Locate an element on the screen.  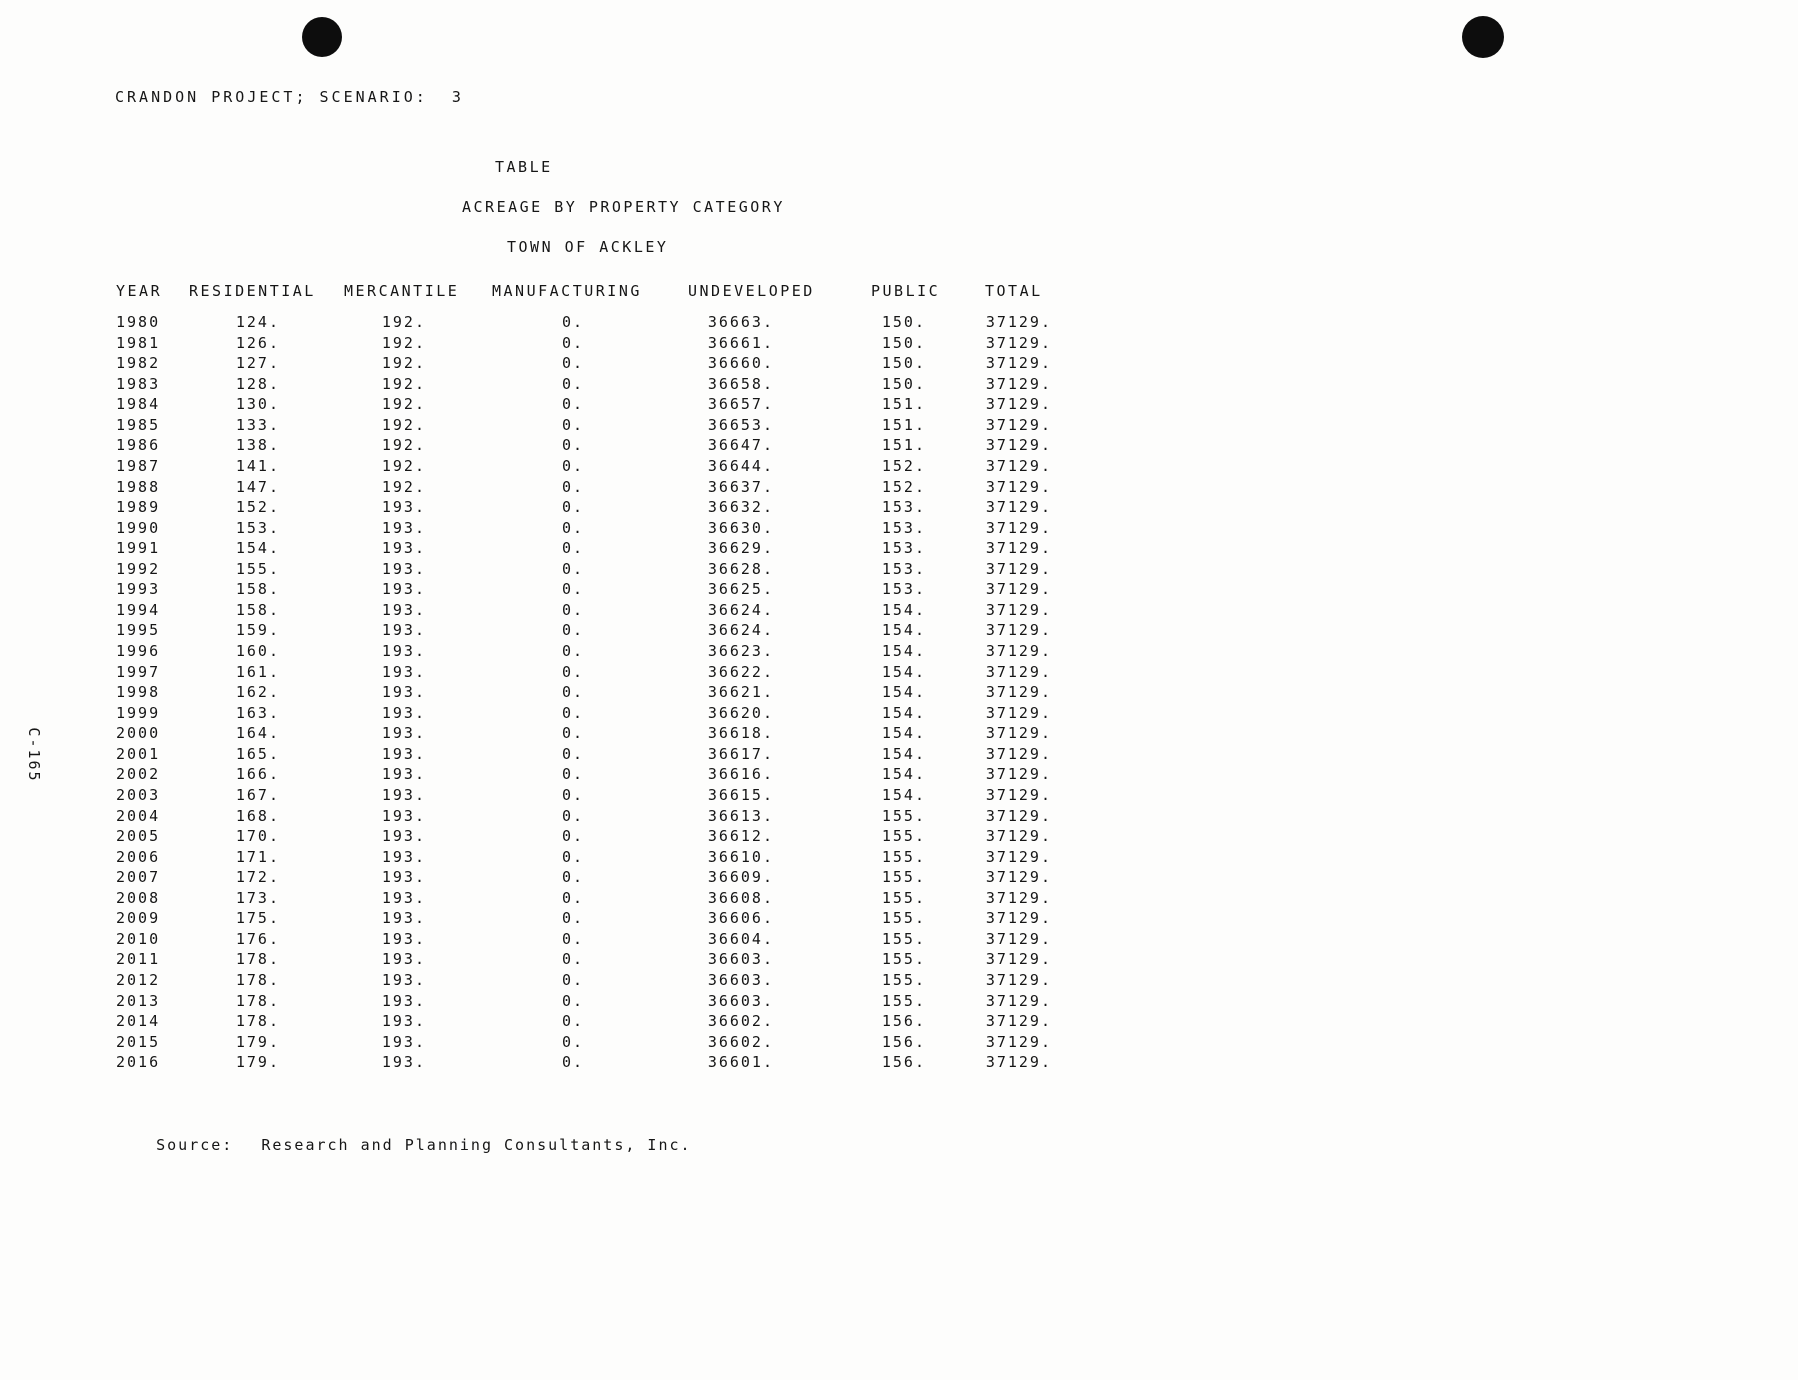
column-header-mercantile: MERCANTILE is located at coordinates (402, 291).